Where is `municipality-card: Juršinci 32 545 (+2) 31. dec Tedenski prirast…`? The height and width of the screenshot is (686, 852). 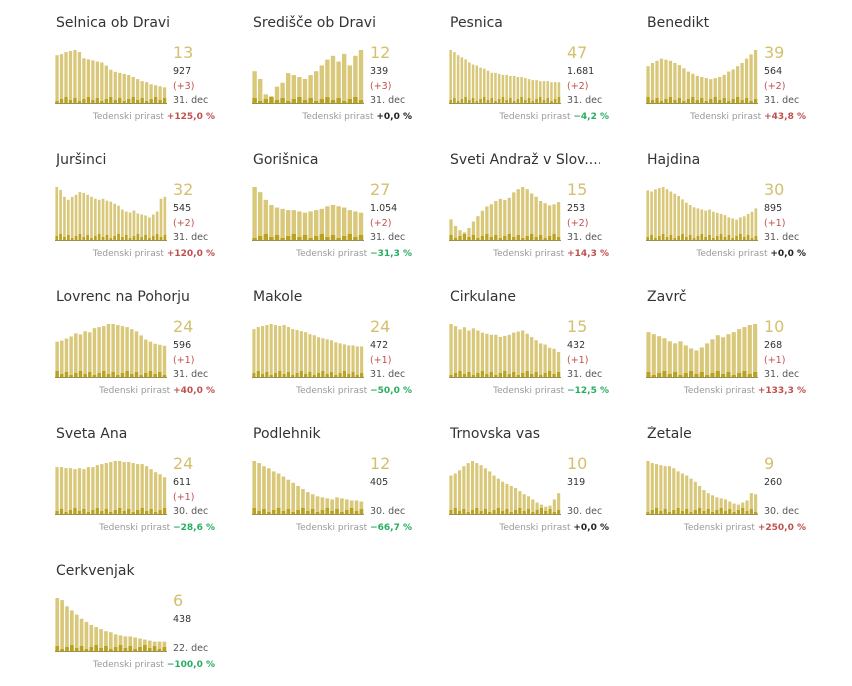
municipality-card: Juršinci 32 545 (+2) 31. dec Tedenski prirast… is located at coordinates (135, 209).